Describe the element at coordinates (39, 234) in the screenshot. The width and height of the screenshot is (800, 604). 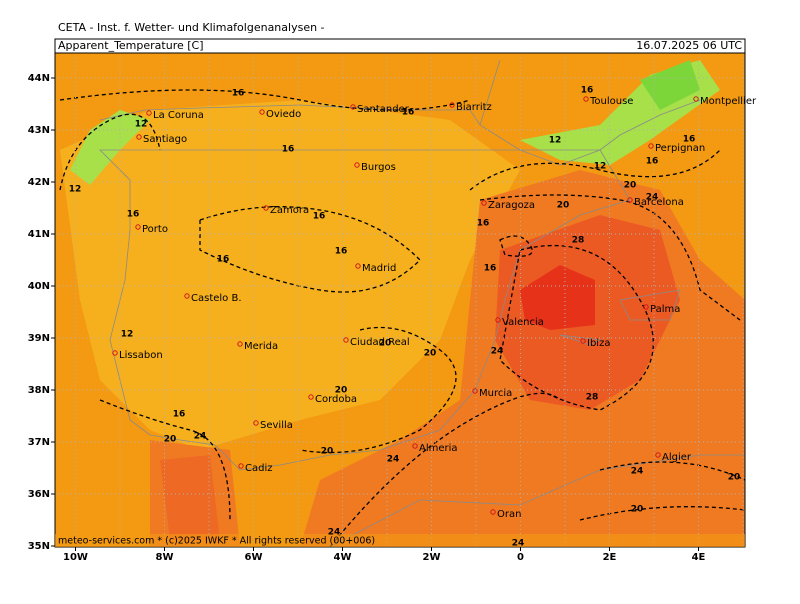
I see `lat-label: 41N` at that location.